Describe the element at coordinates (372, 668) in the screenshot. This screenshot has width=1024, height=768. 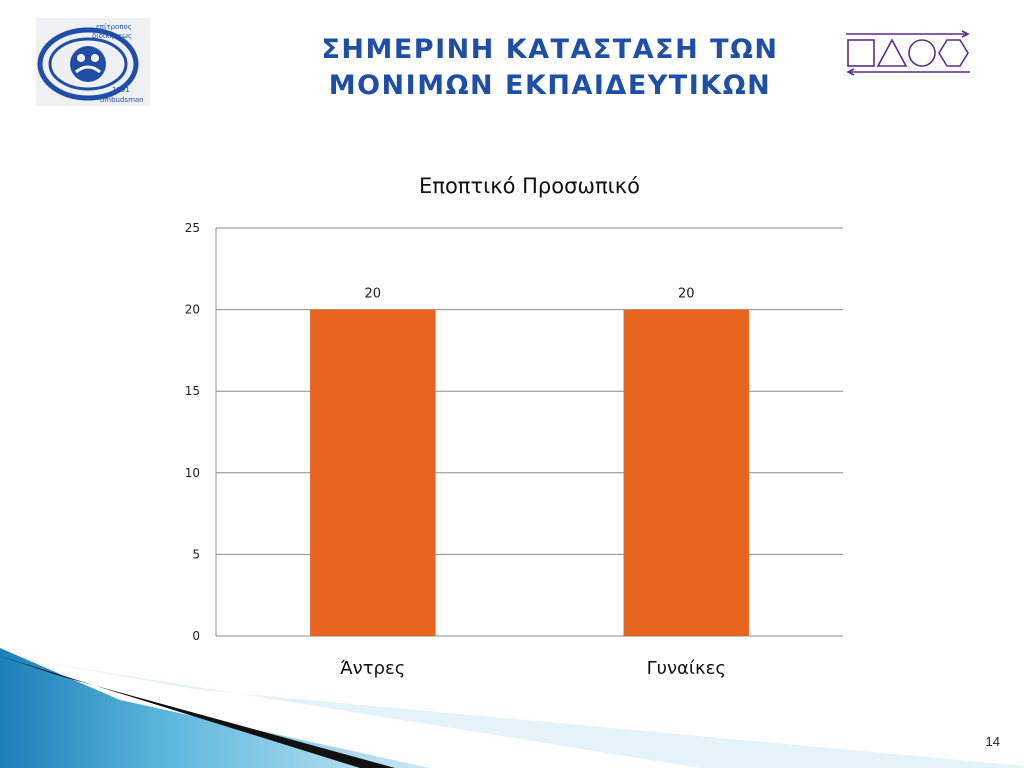
I see `x-category-label: Άντρες` at that location.